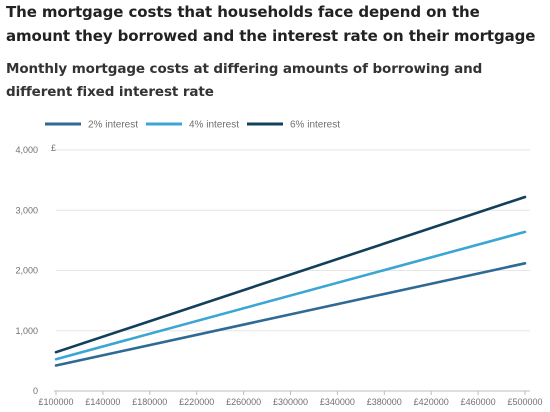 The image size is (550, 412). I want to click on x-tick-label: £300000, so click(290, 402).